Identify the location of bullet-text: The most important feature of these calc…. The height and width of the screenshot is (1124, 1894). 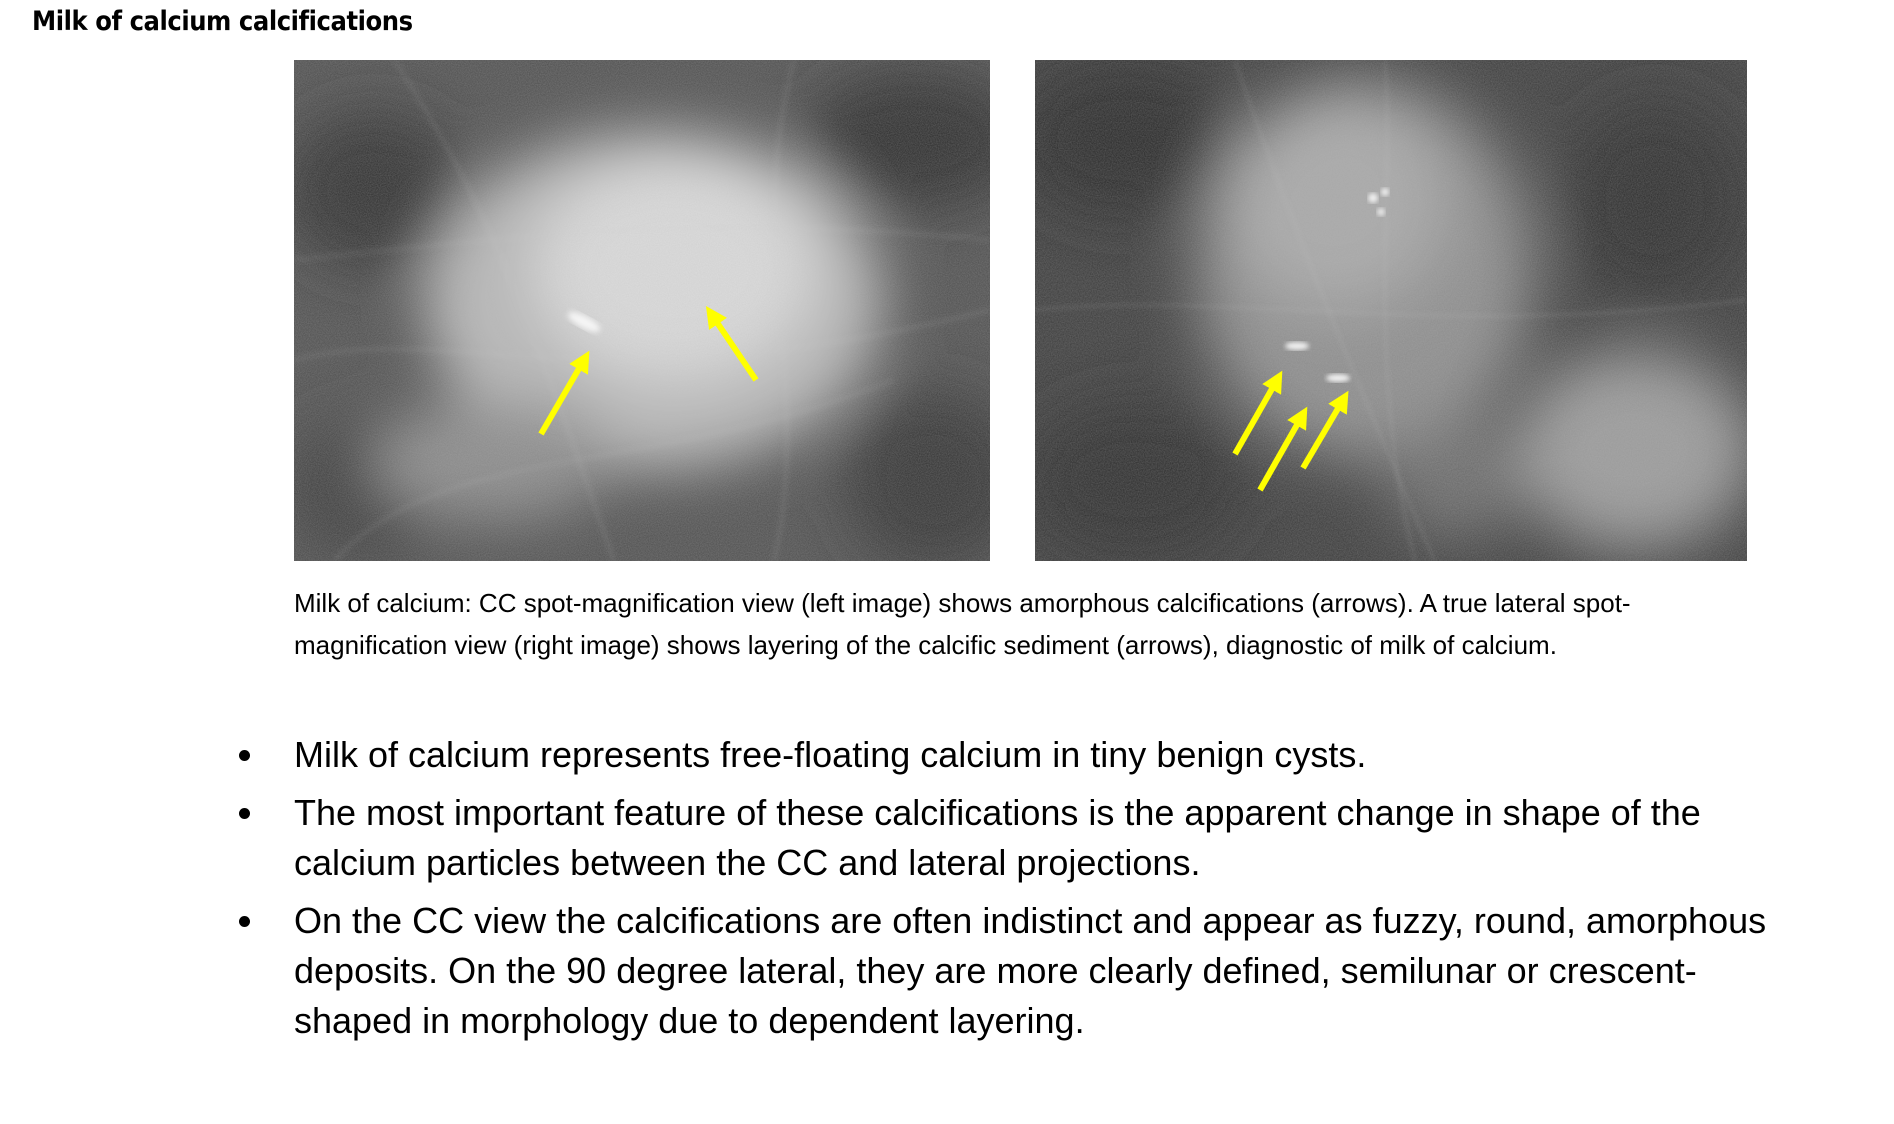
(997, 837).